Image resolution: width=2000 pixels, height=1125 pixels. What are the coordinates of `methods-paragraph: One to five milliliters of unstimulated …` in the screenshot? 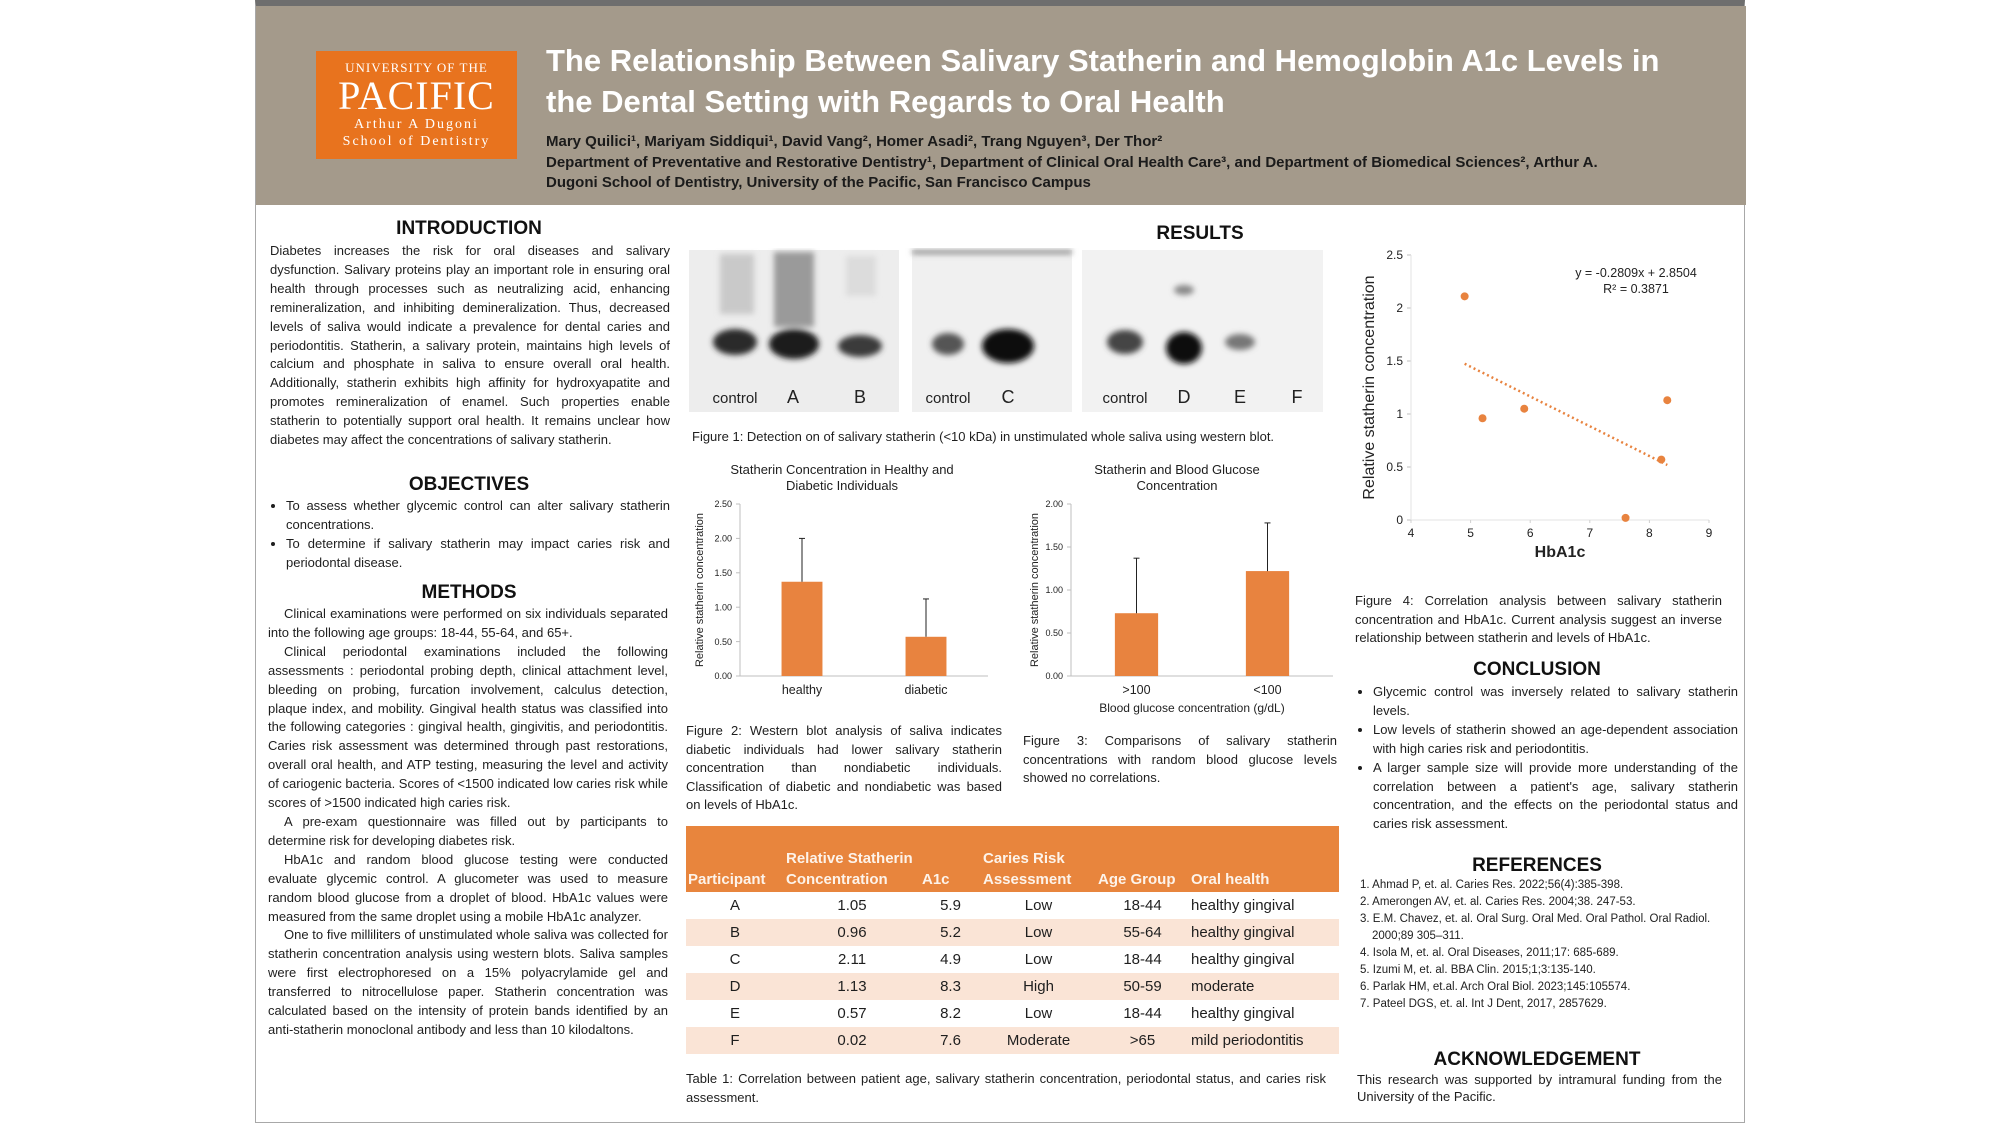 It's located at (468, 982).